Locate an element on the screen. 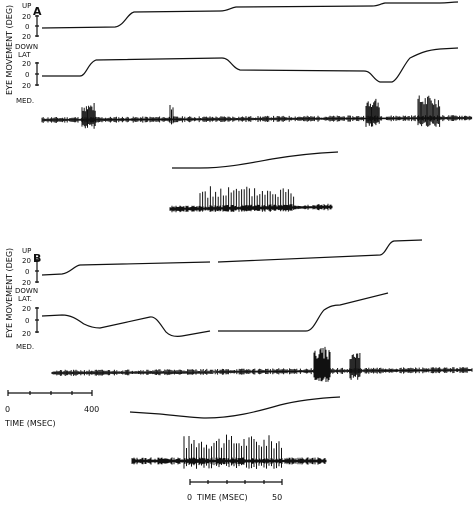 The image size is (474, 519). panel-b-up-label: UP is located at coordinates (26, 251).